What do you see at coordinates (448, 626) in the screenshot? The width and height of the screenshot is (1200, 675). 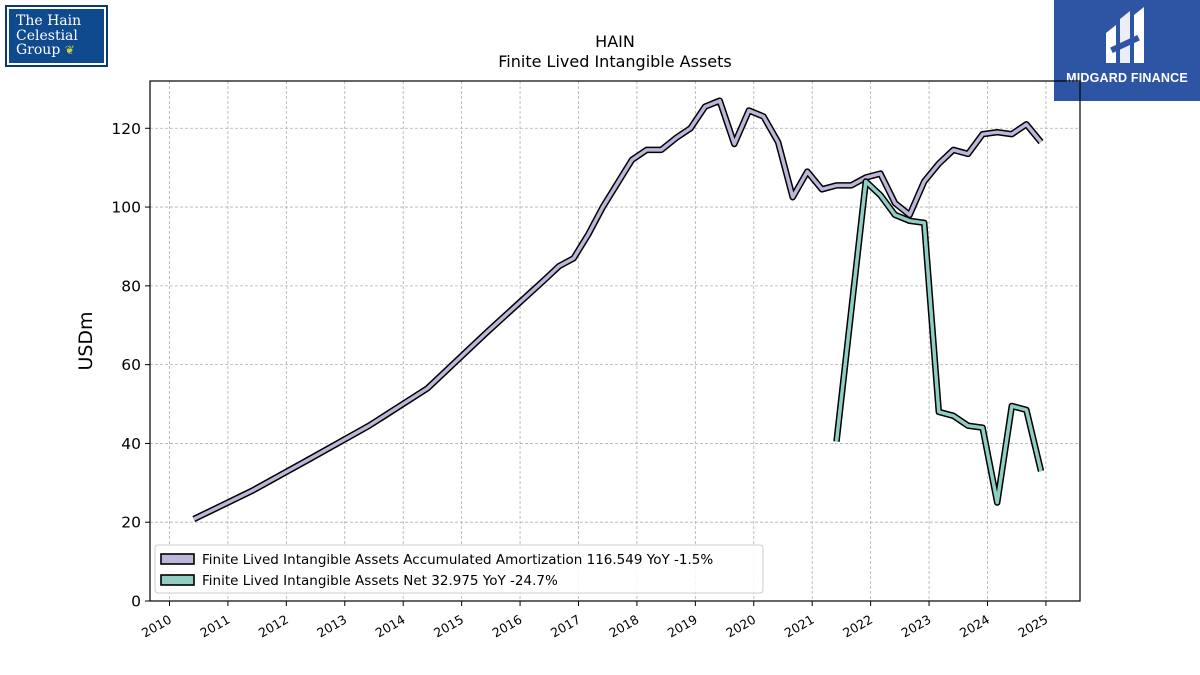 I see `x-tick-label: 2015` at bounding box center [448, 626].